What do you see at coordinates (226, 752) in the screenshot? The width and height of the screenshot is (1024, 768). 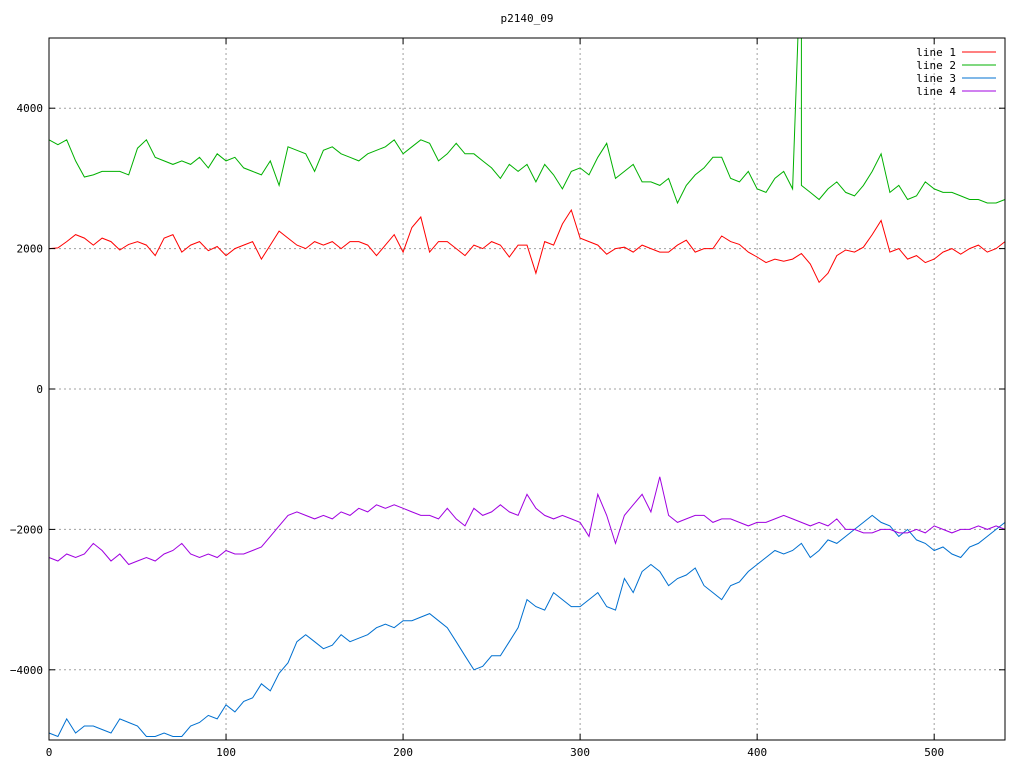 I see `x-tick-label: 100` at bounding box center [226, 752].